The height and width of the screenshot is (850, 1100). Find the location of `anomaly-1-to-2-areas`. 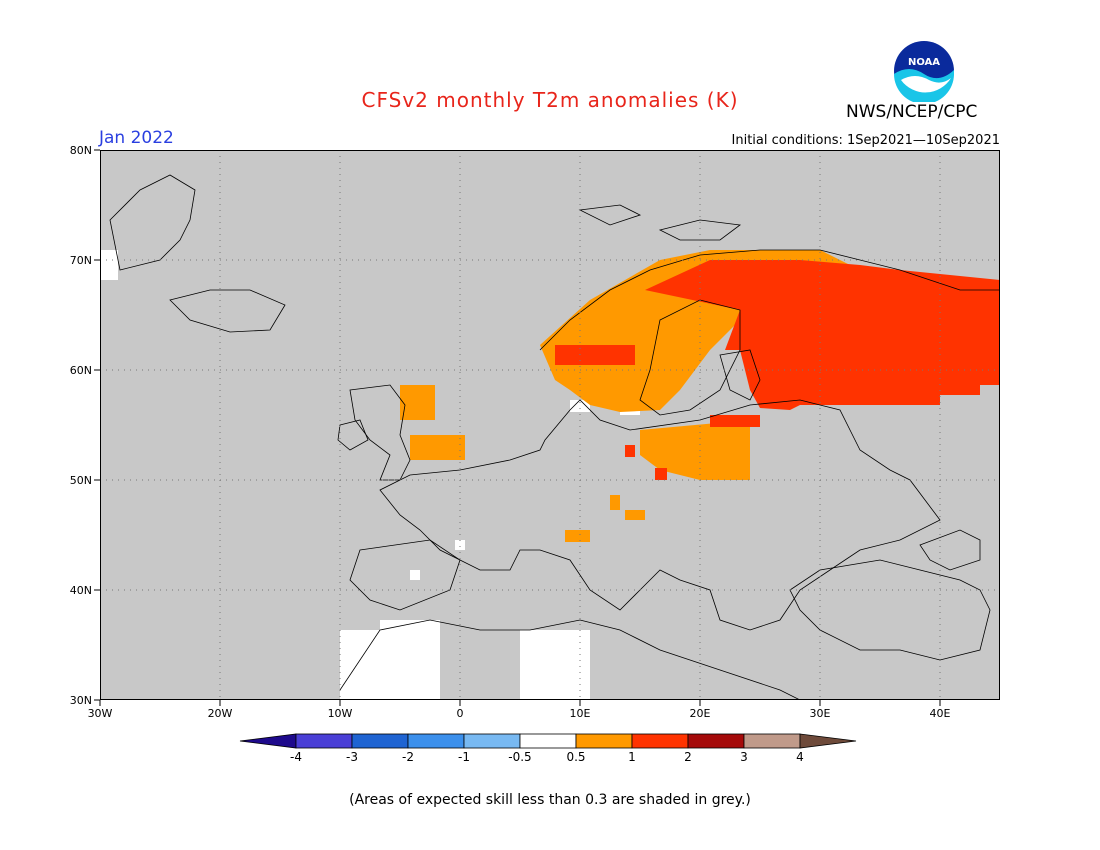

anomaly-1-to-2-areas is located at coordinates (777, 370).